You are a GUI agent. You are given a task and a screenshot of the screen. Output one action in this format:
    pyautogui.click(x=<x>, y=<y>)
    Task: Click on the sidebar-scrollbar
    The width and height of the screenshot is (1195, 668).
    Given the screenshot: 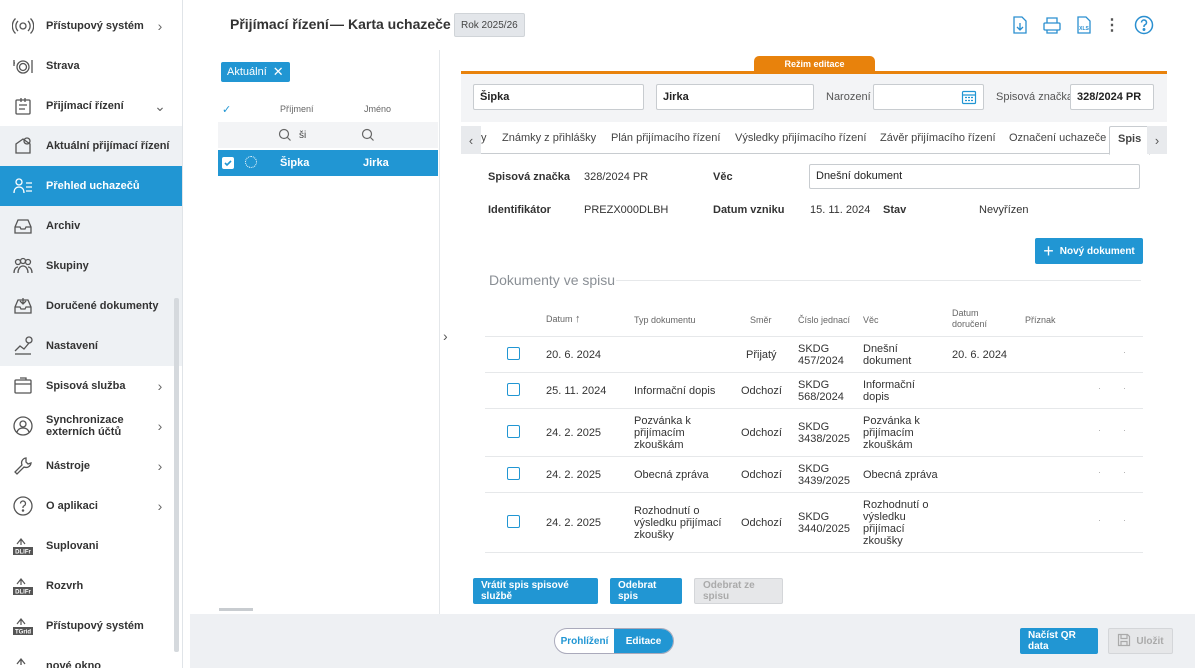 What is the action you would take?
    pyautogui.click(x=176, y=475)
    